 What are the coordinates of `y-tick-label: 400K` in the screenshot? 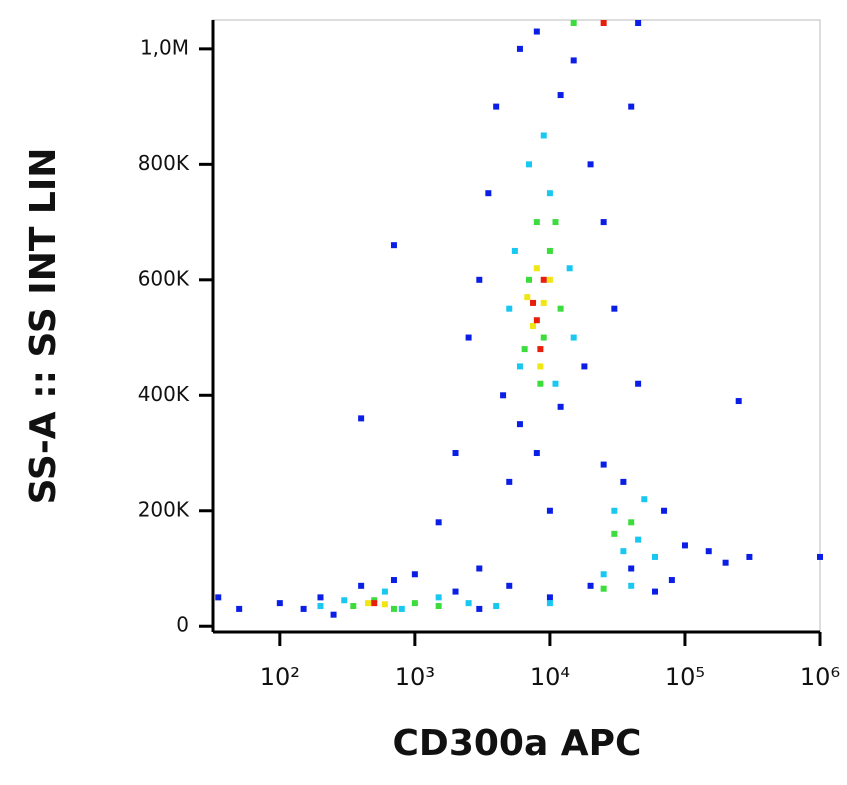 It's located at (164, 394).